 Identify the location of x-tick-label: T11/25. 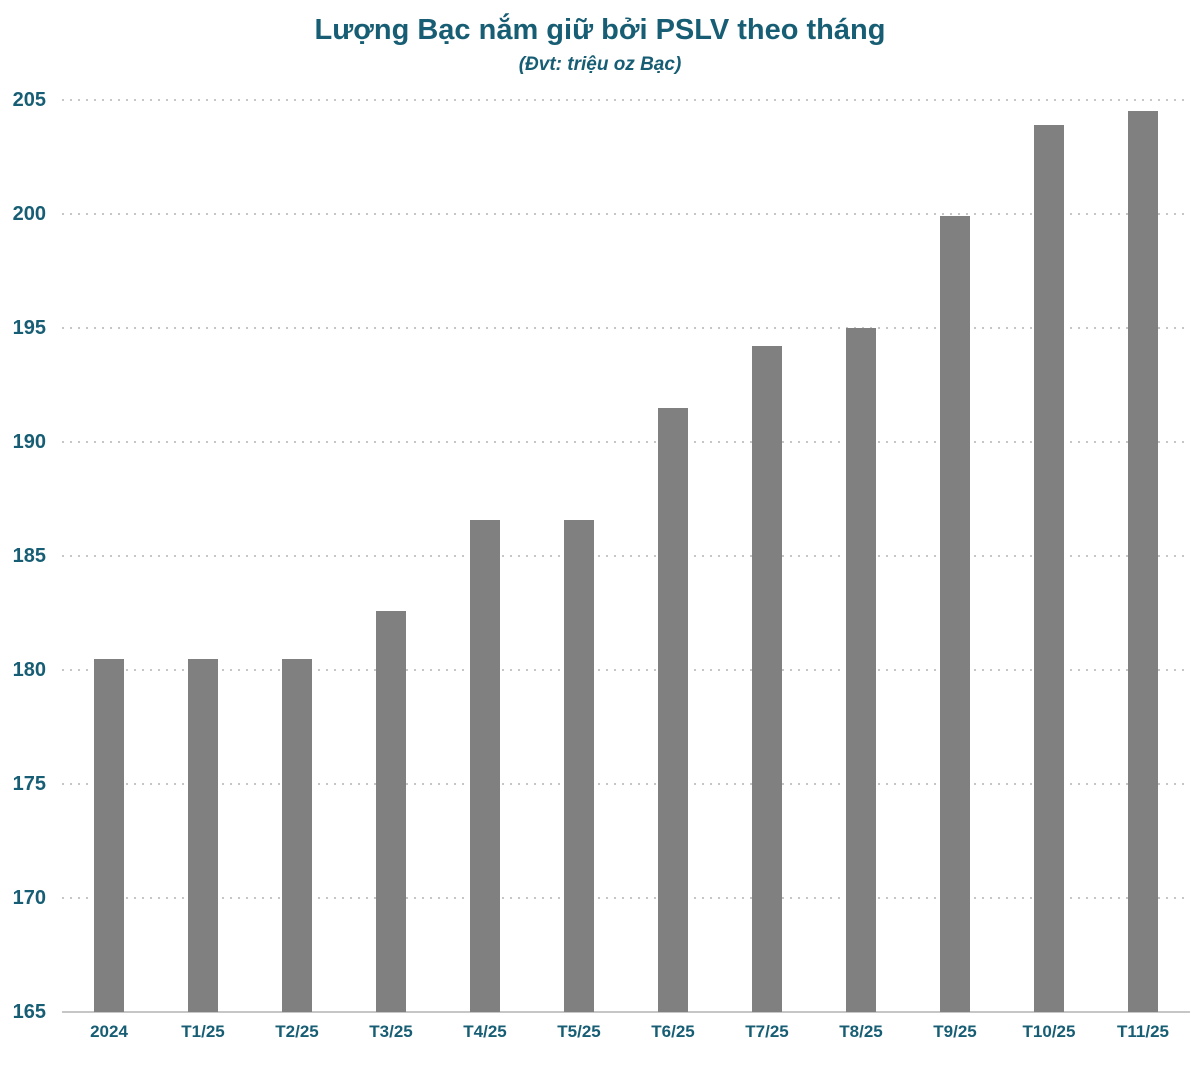
(1143, 1031).